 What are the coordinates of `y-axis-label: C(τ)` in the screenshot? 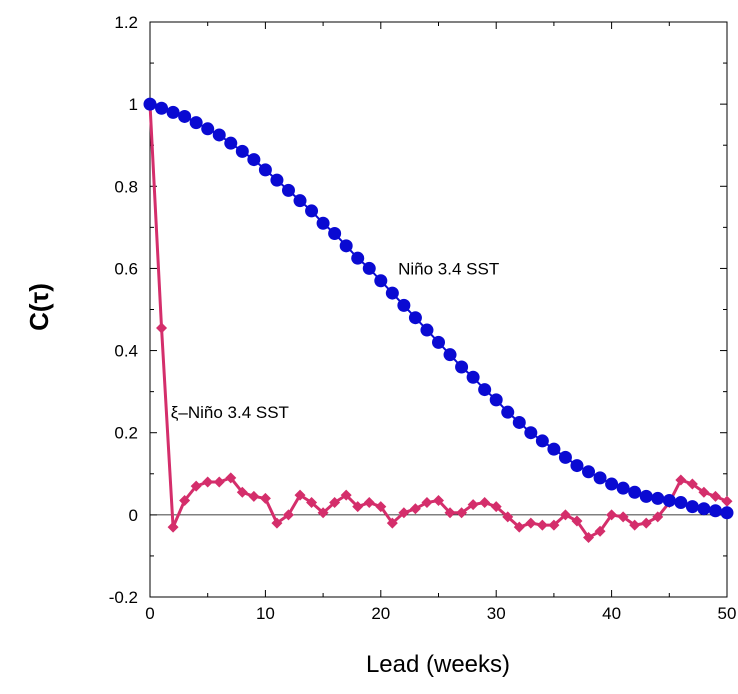 It's located at (39, 307).